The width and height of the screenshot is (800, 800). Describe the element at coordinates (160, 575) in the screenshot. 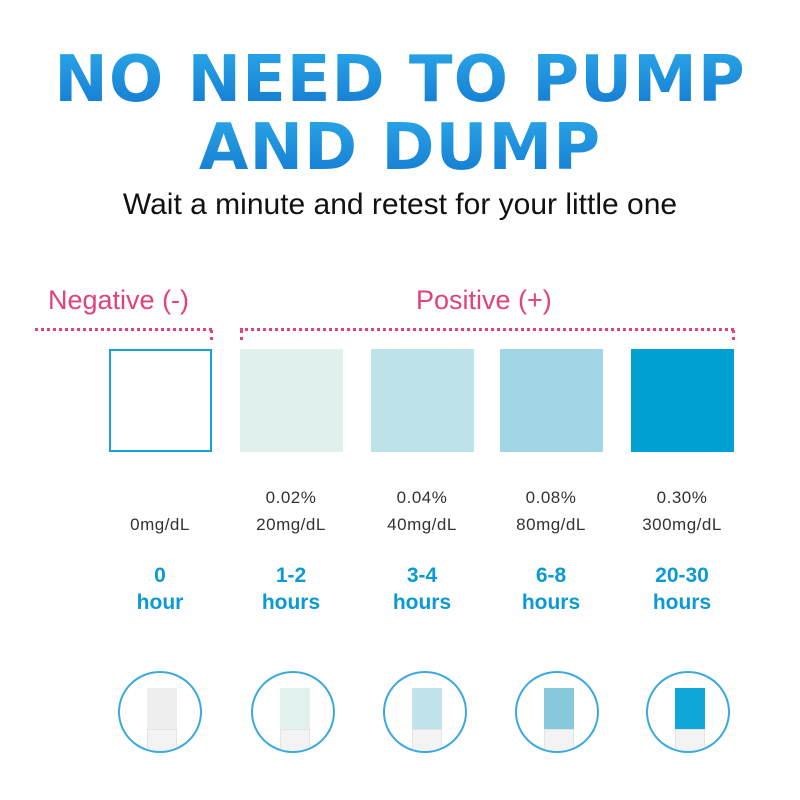

I see `time-value: 0` at that location.